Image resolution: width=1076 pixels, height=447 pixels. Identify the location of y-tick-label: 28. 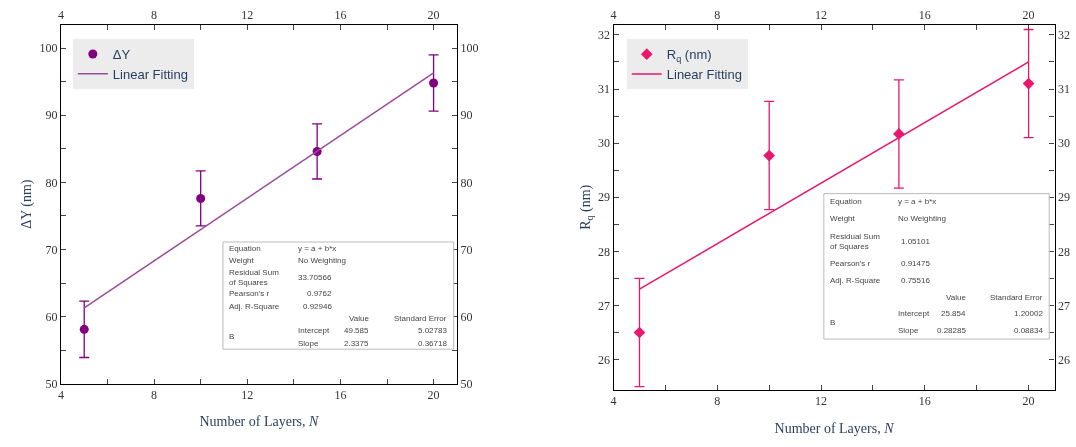
(604, 251).